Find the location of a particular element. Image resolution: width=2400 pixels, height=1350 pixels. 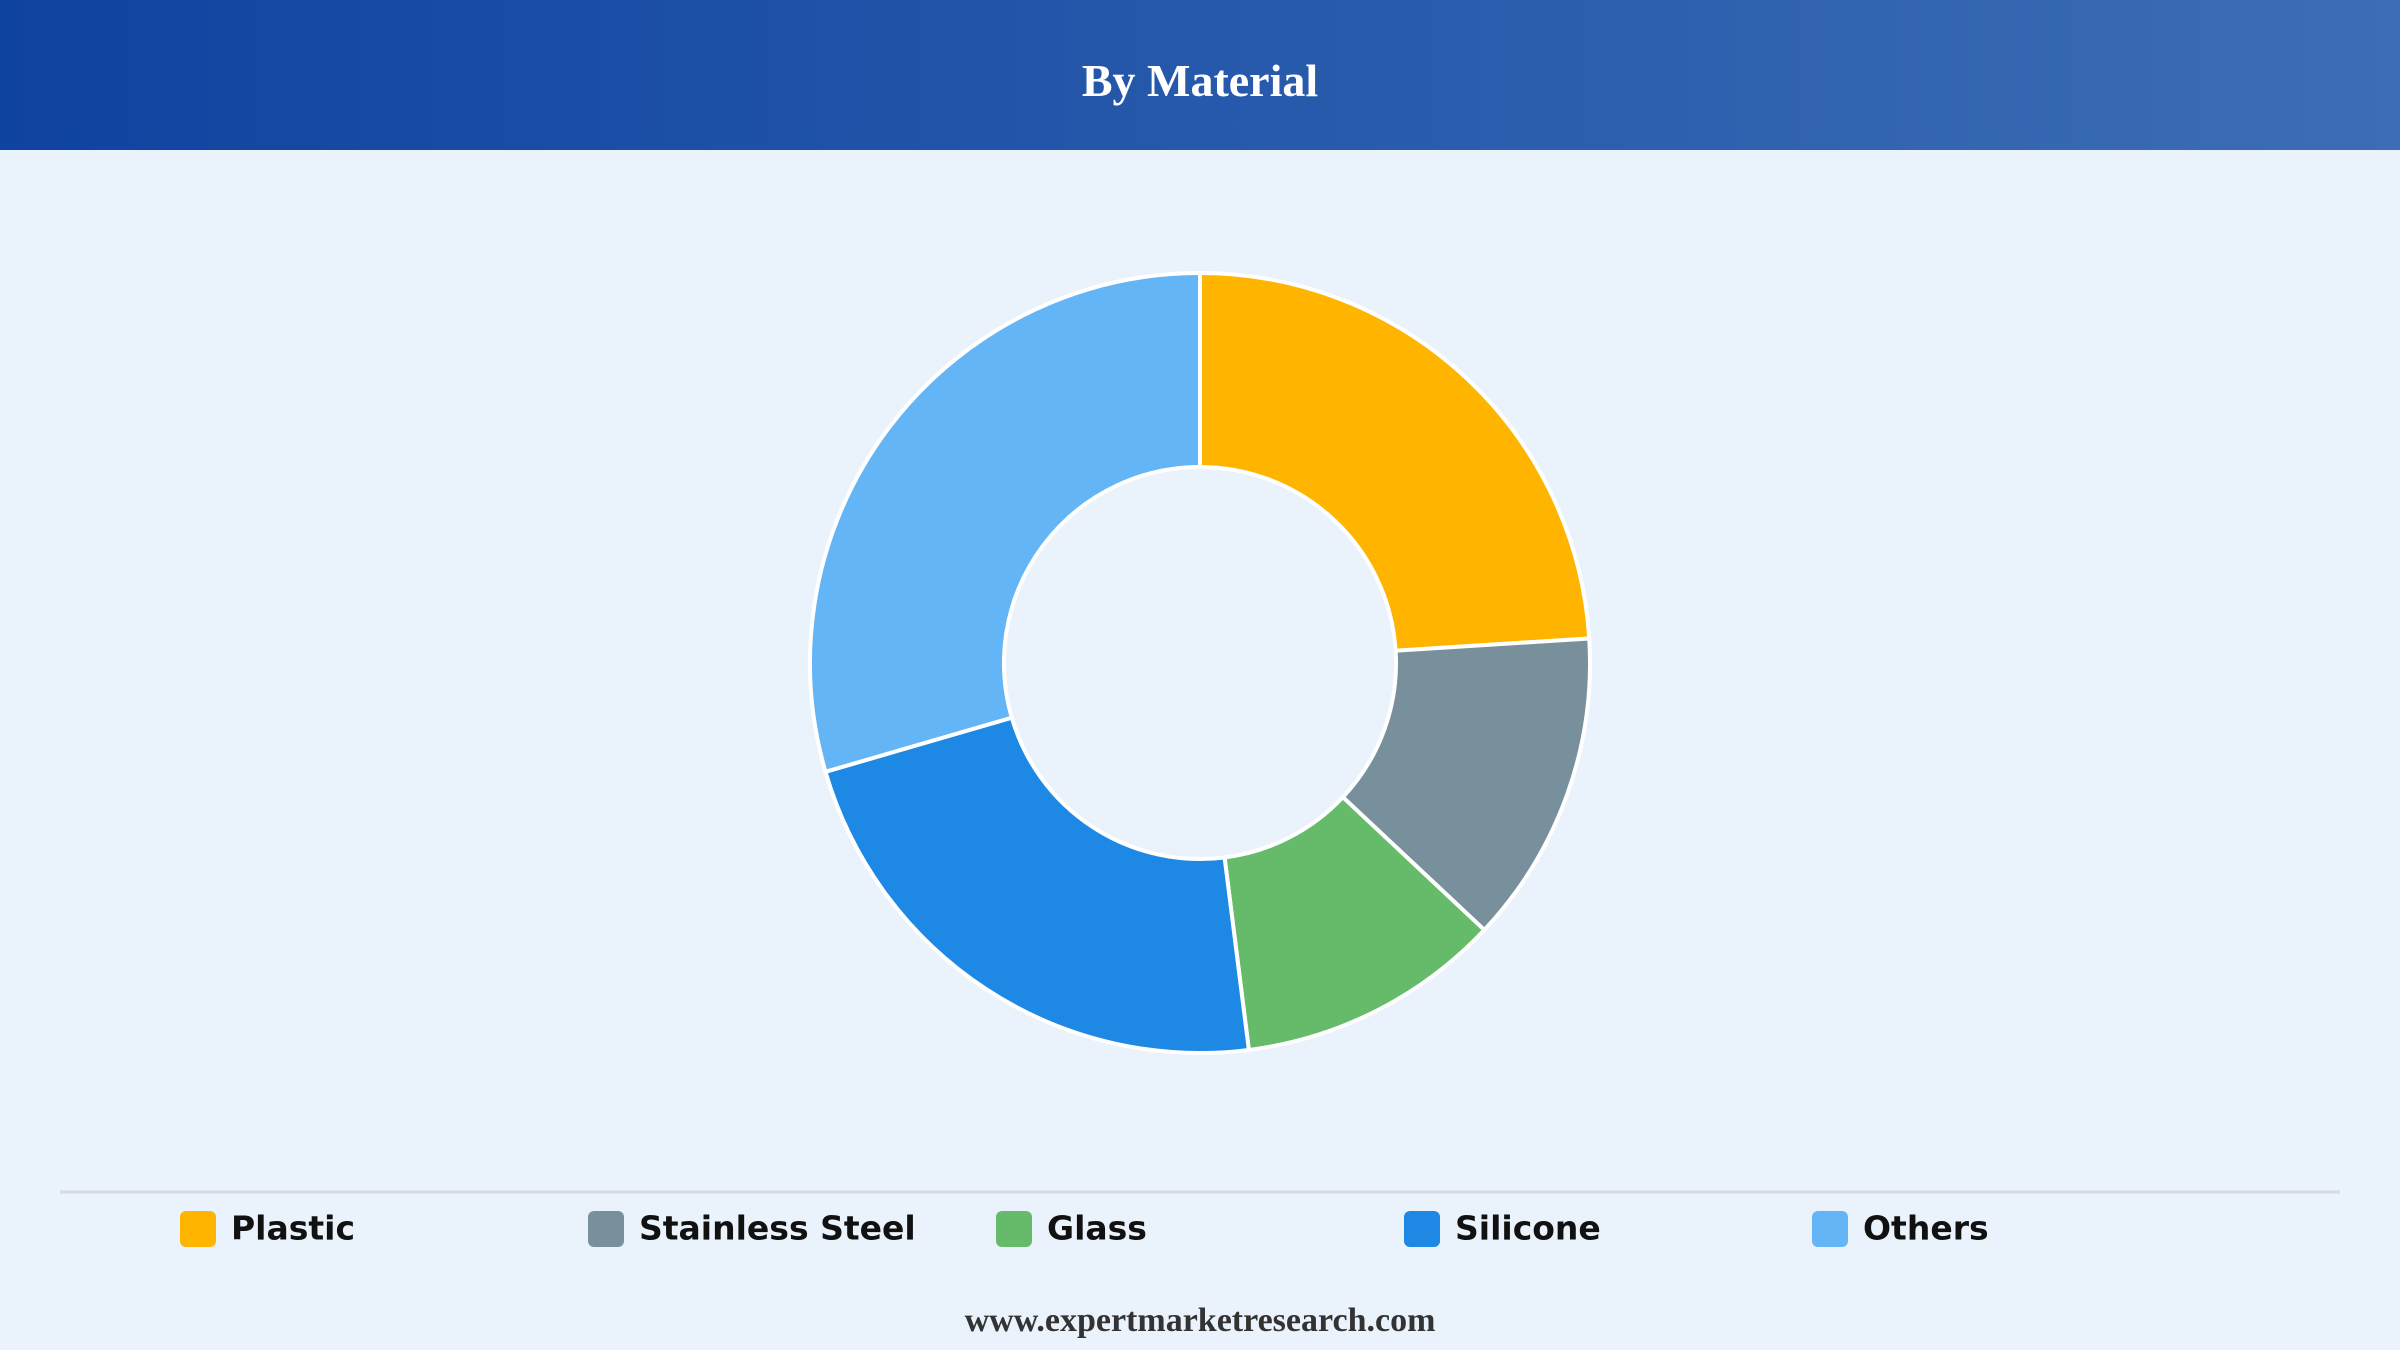

source-text: www.expertmarketresearch.com is located at coordinates (1200, 1320).